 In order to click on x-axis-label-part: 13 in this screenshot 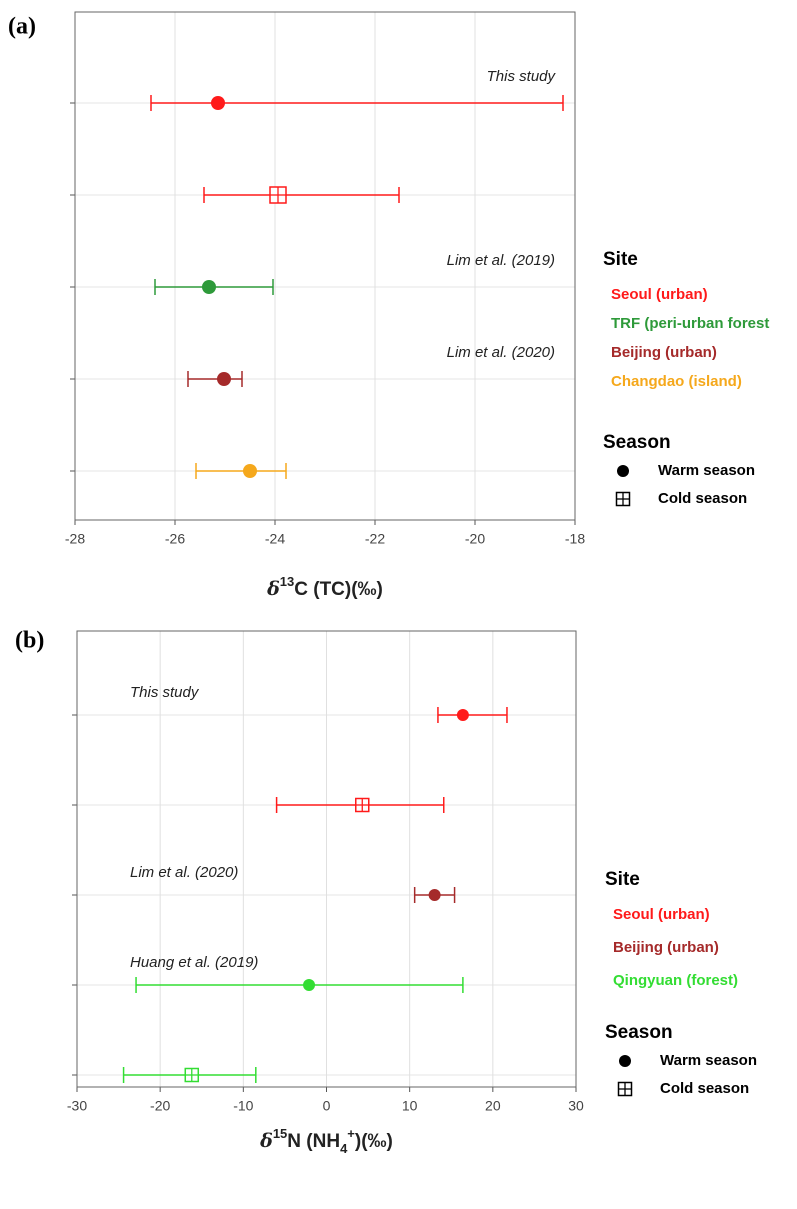, I will do `click(287, 581)`.